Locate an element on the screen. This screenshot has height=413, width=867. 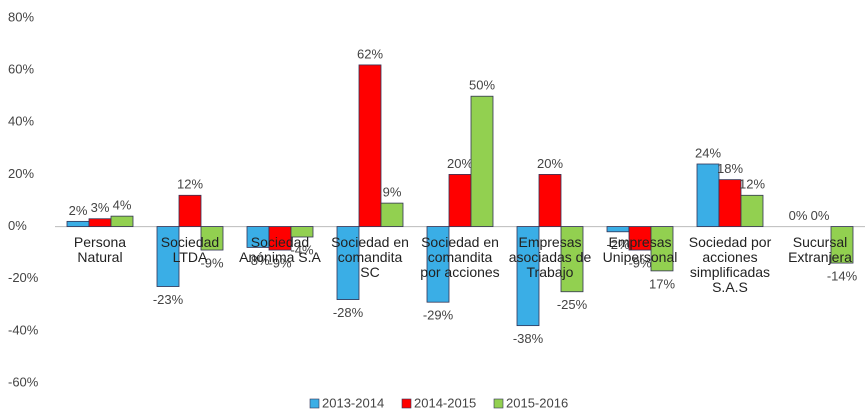
value-label: -29% is located at coordinates (438, 315).